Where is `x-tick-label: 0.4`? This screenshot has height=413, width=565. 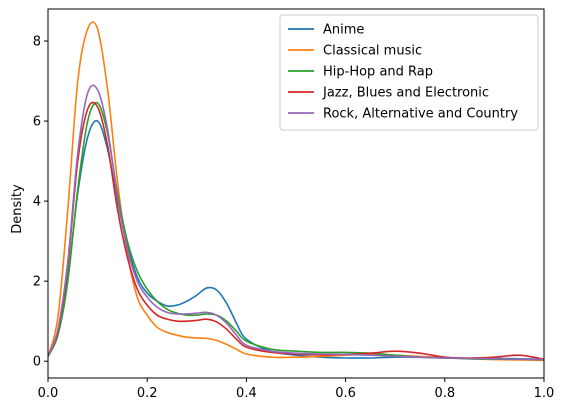 x-tick-label: 0.4 is located at coordinates (246, 393).